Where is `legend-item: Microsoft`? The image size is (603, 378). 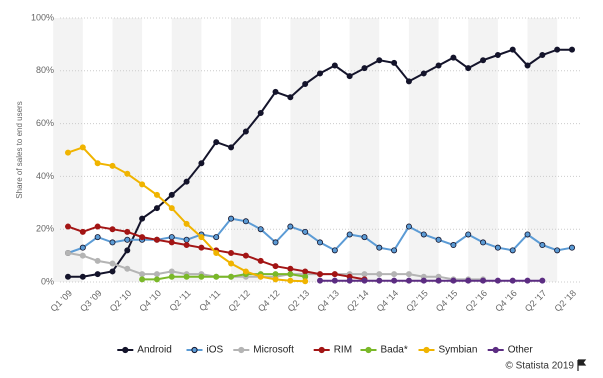 legend-item: Microsoft is located at coordinates (263, 350).